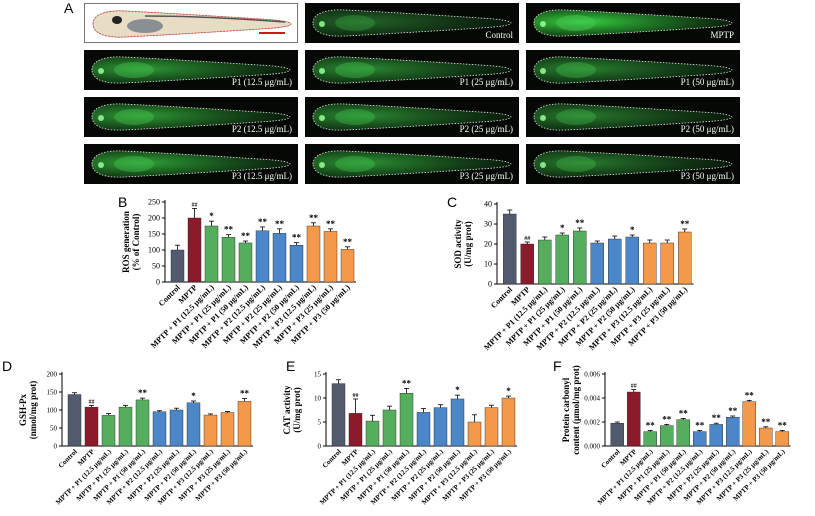 The width and height of the screenshot is (815, 516). I want to click on y-axis-title: (% of Control), so click(136, 242).